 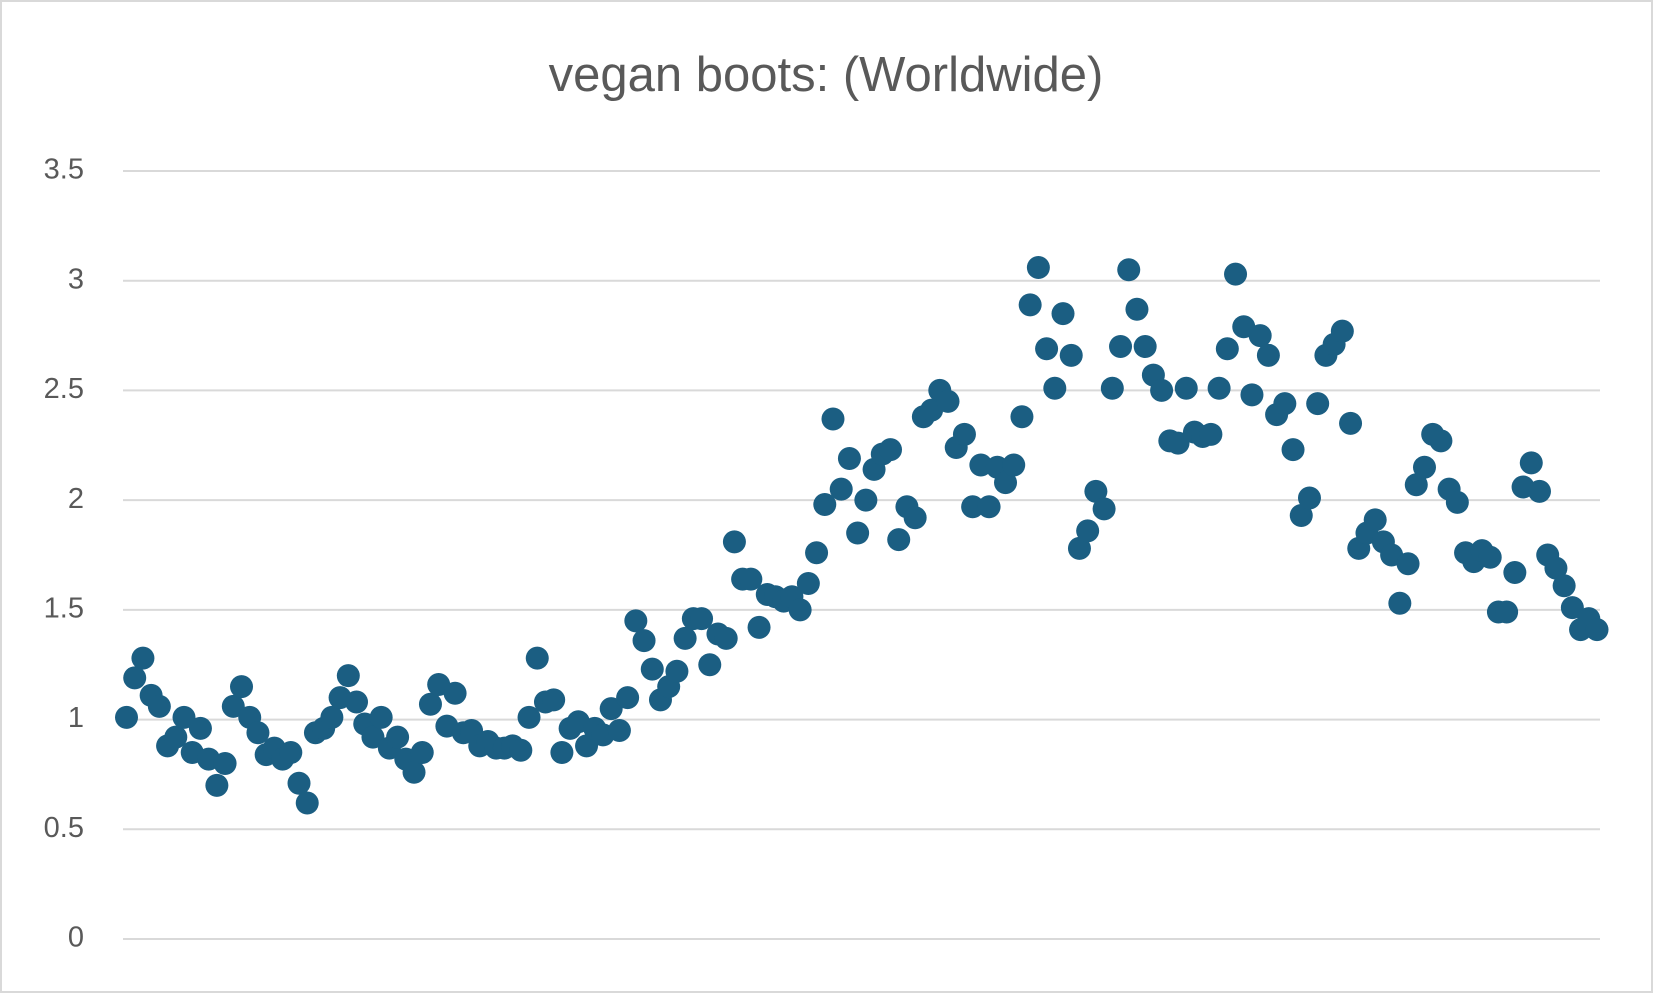 I want to click on y-tick-label: 2, so click(x=76, y=499).